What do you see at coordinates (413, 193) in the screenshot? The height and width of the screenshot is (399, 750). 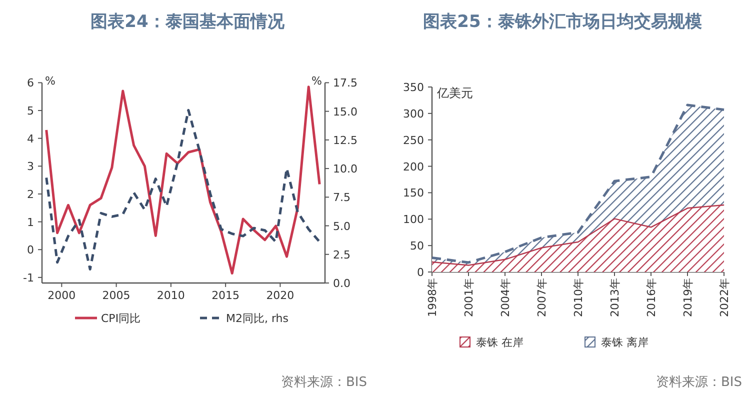 I see `y-tick-label: 150` at bounding box center [413, 193].